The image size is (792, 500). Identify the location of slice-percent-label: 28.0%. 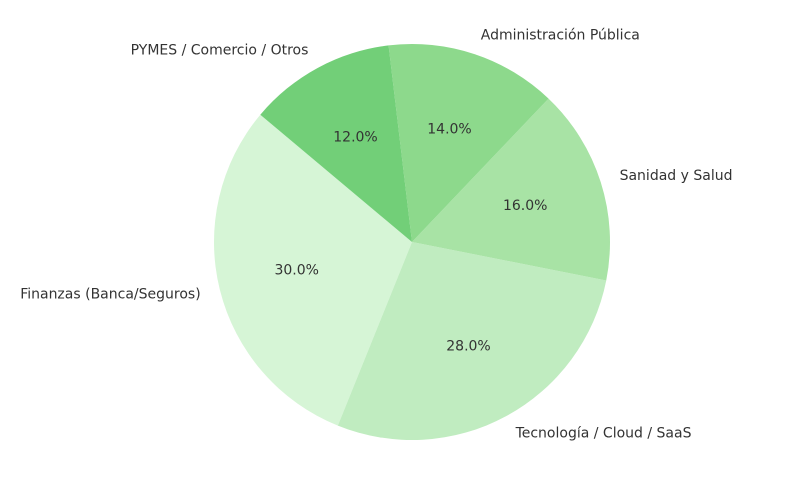
(468, 347).